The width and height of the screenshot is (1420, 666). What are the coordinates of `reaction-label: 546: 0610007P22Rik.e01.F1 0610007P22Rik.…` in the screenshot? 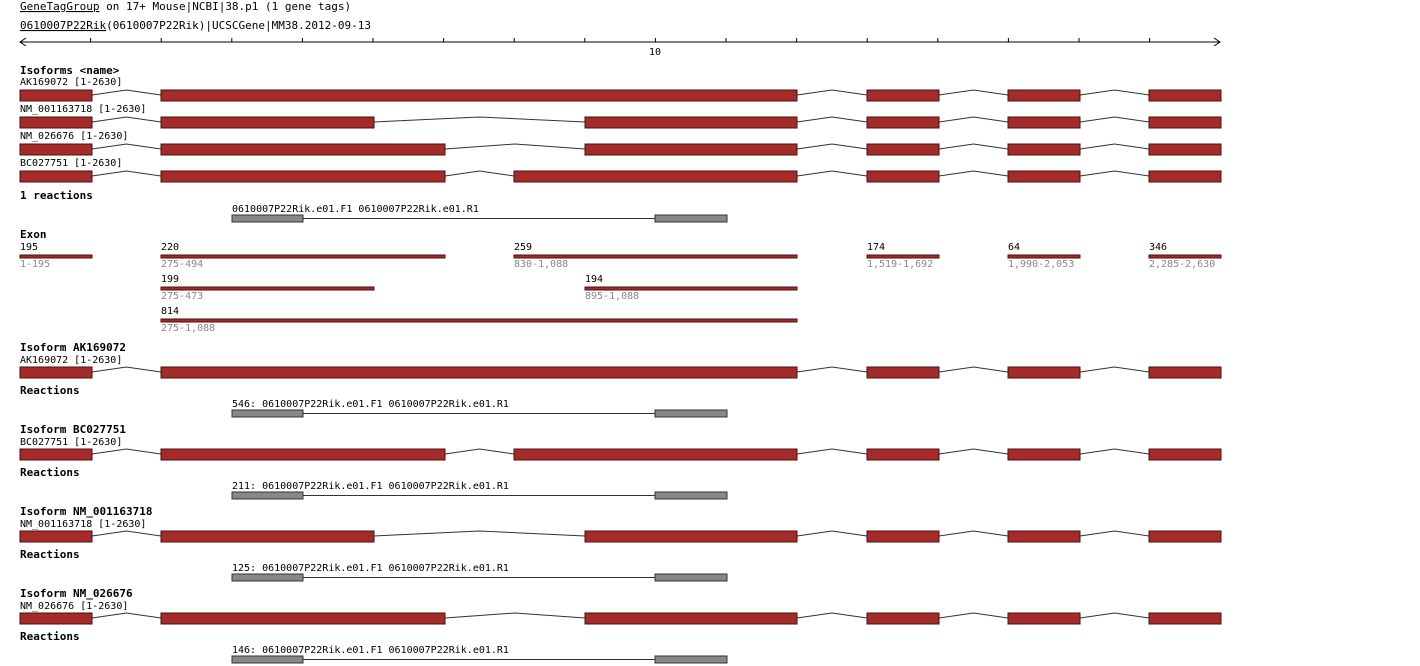 It's located at (370, 404).